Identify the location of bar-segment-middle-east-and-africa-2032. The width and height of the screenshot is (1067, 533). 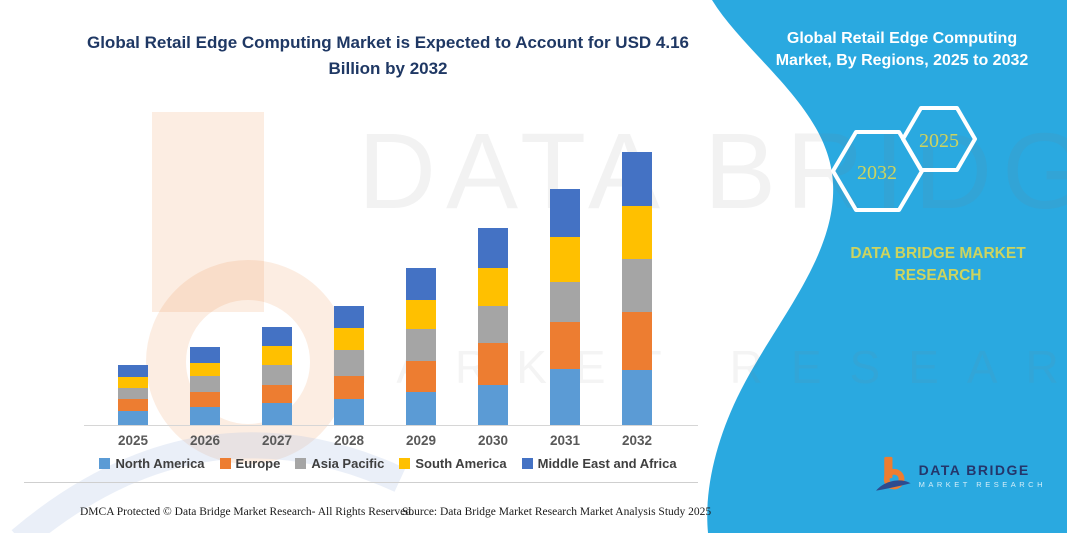
(637, 179).